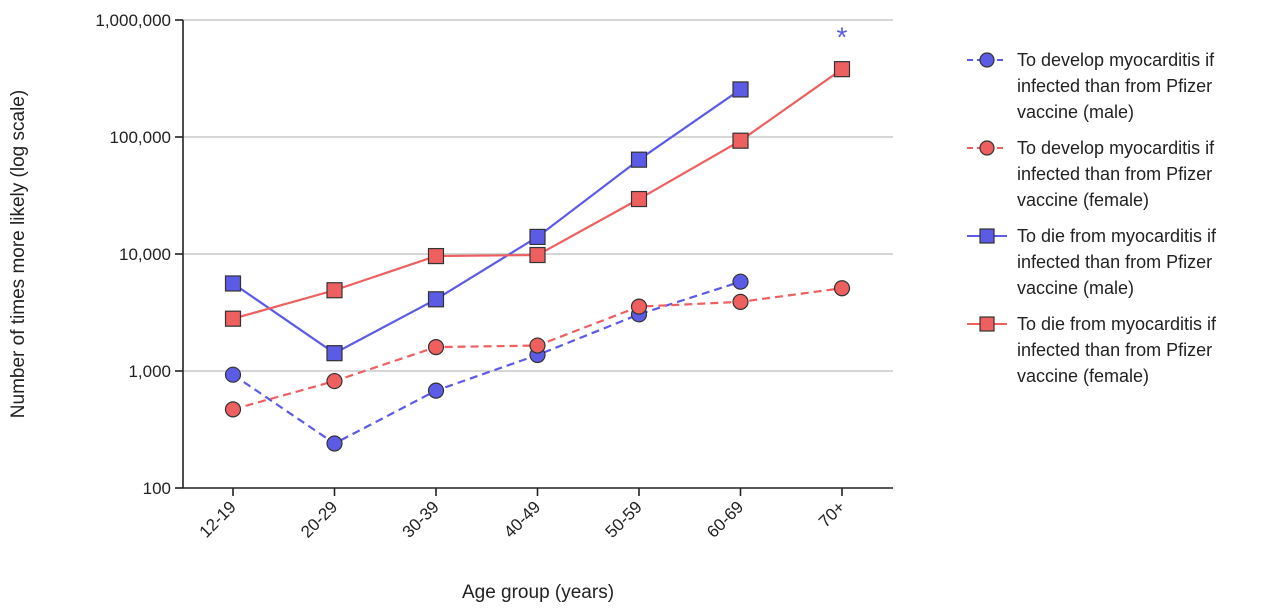 The image size is (1280, 610). Describe the element at coordinates (157, 488) in the screenshot. I see `y-tick-label: 100` at that location.